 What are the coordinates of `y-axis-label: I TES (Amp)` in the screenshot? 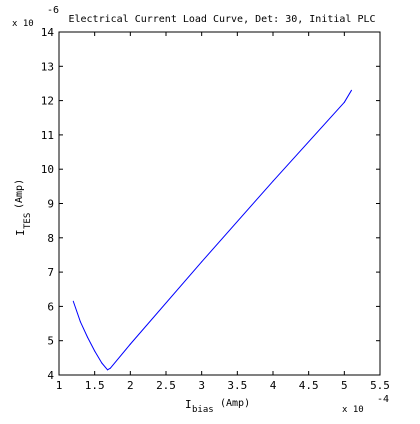 It's located at (23, 207).